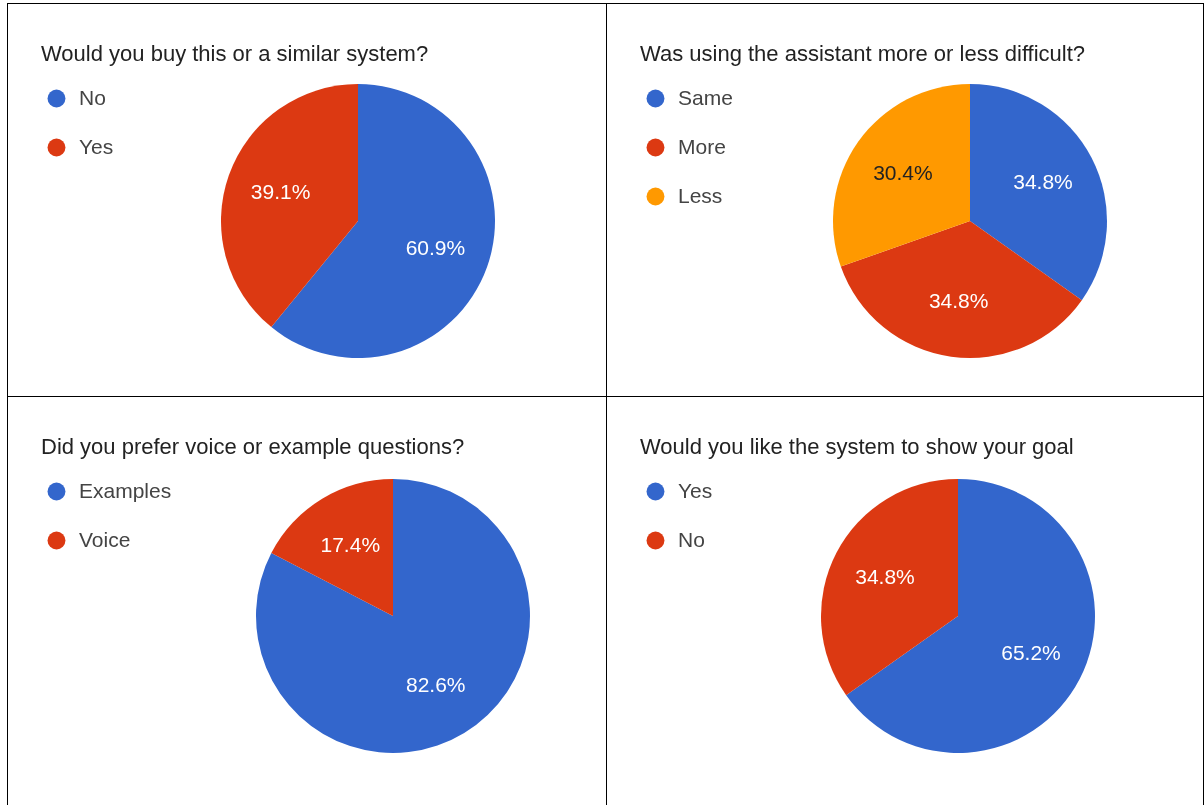 The image size is (1204, 805). What do you see at coordinates (435, 247) in the screenshot?
I see `data-label: 60.9%` at bounding box center [435, 247].